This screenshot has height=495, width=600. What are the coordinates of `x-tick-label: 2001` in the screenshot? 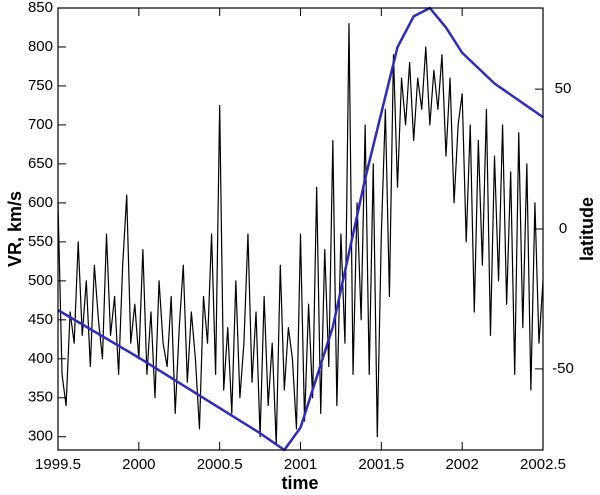 It's located at (300, 464).